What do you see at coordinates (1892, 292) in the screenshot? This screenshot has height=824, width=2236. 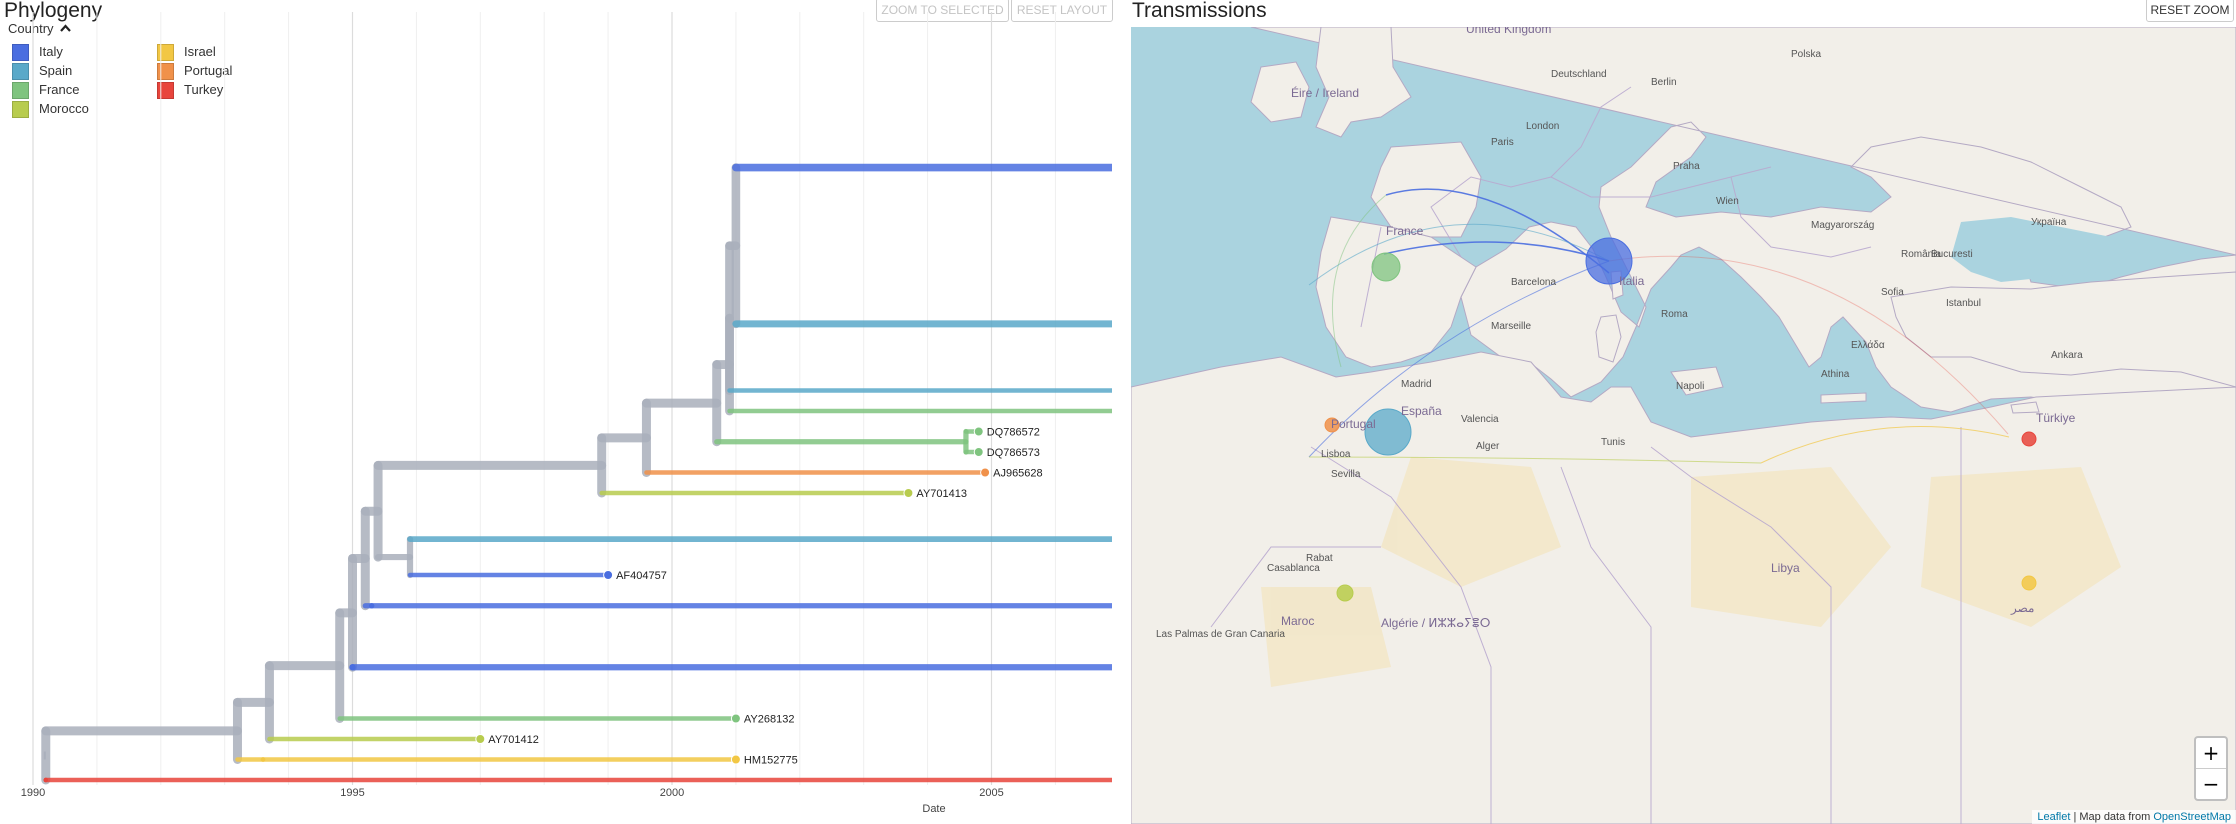 I see `map-place-label: Sofia` at bounding box center [1892, 292].